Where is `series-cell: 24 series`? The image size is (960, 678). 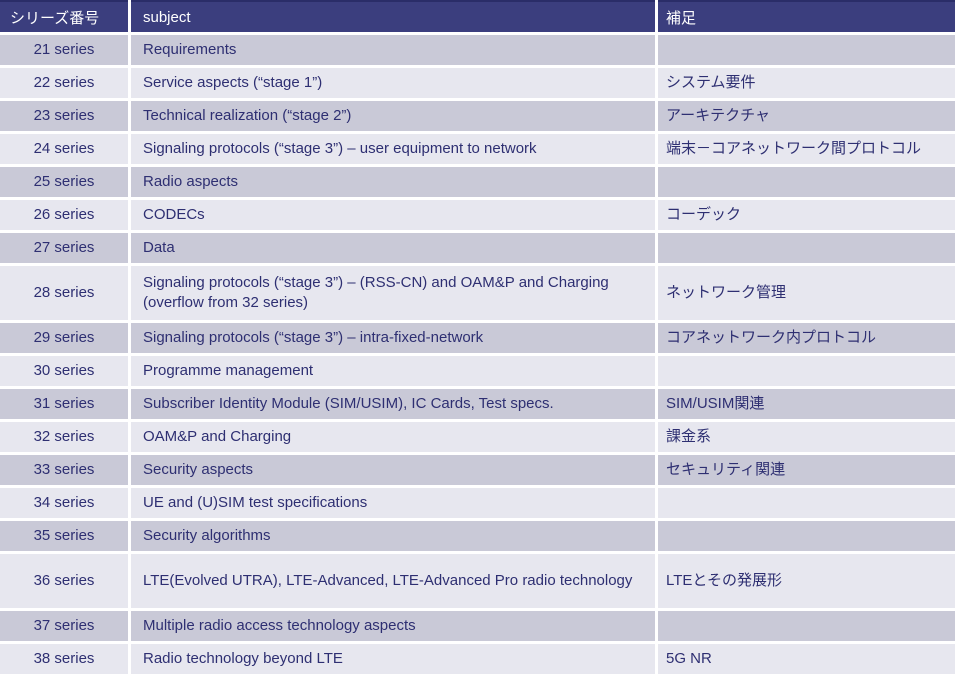
series-cell: 24 series is located at coordinates (64, 149).